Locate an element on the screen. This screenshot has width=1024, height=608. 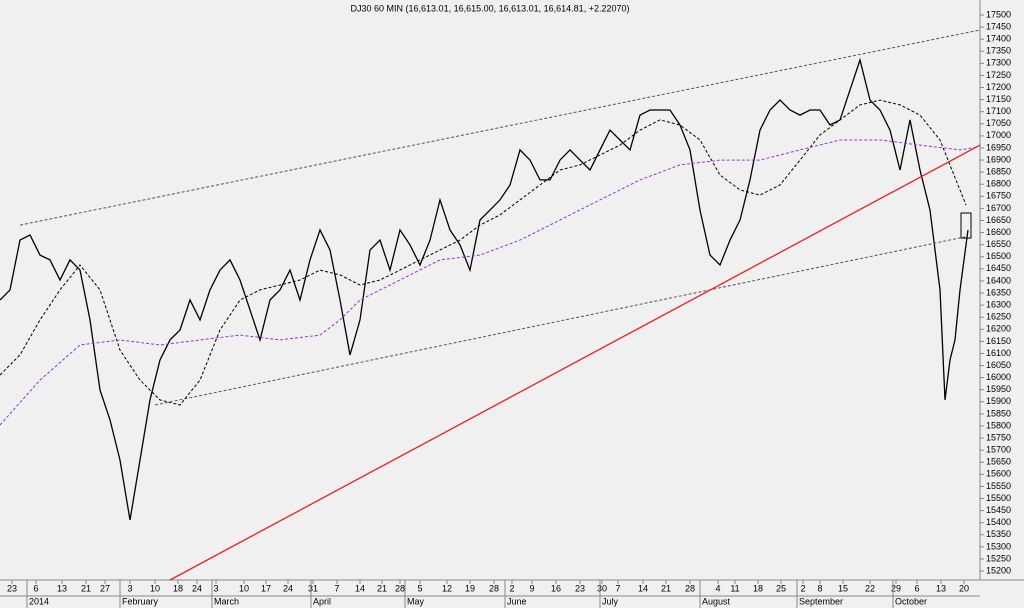
y-tick-label: 15400 is located at coordinates (998, 522).